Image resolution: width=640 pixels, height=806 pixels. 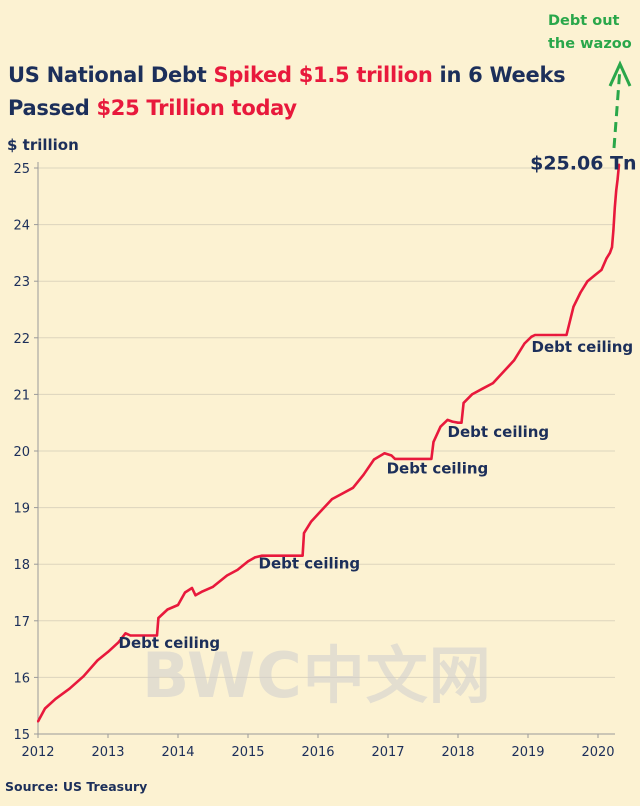 What do you see at coordinates (37, 752) in the screenshot?
I see `x-tick-label-2012: 2012` at bounding box center [37, 752].